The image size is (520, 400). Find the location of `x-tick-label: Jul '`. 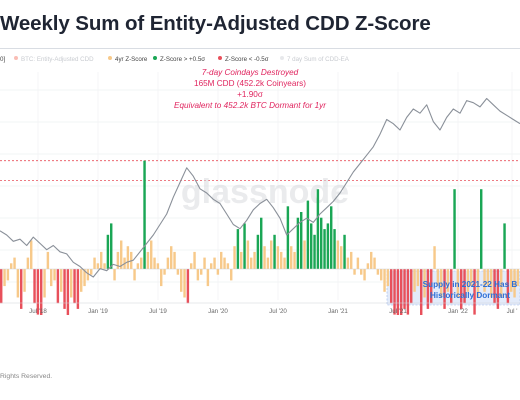

x-tick-label: Jul ' is located at coordinates (512, 311).